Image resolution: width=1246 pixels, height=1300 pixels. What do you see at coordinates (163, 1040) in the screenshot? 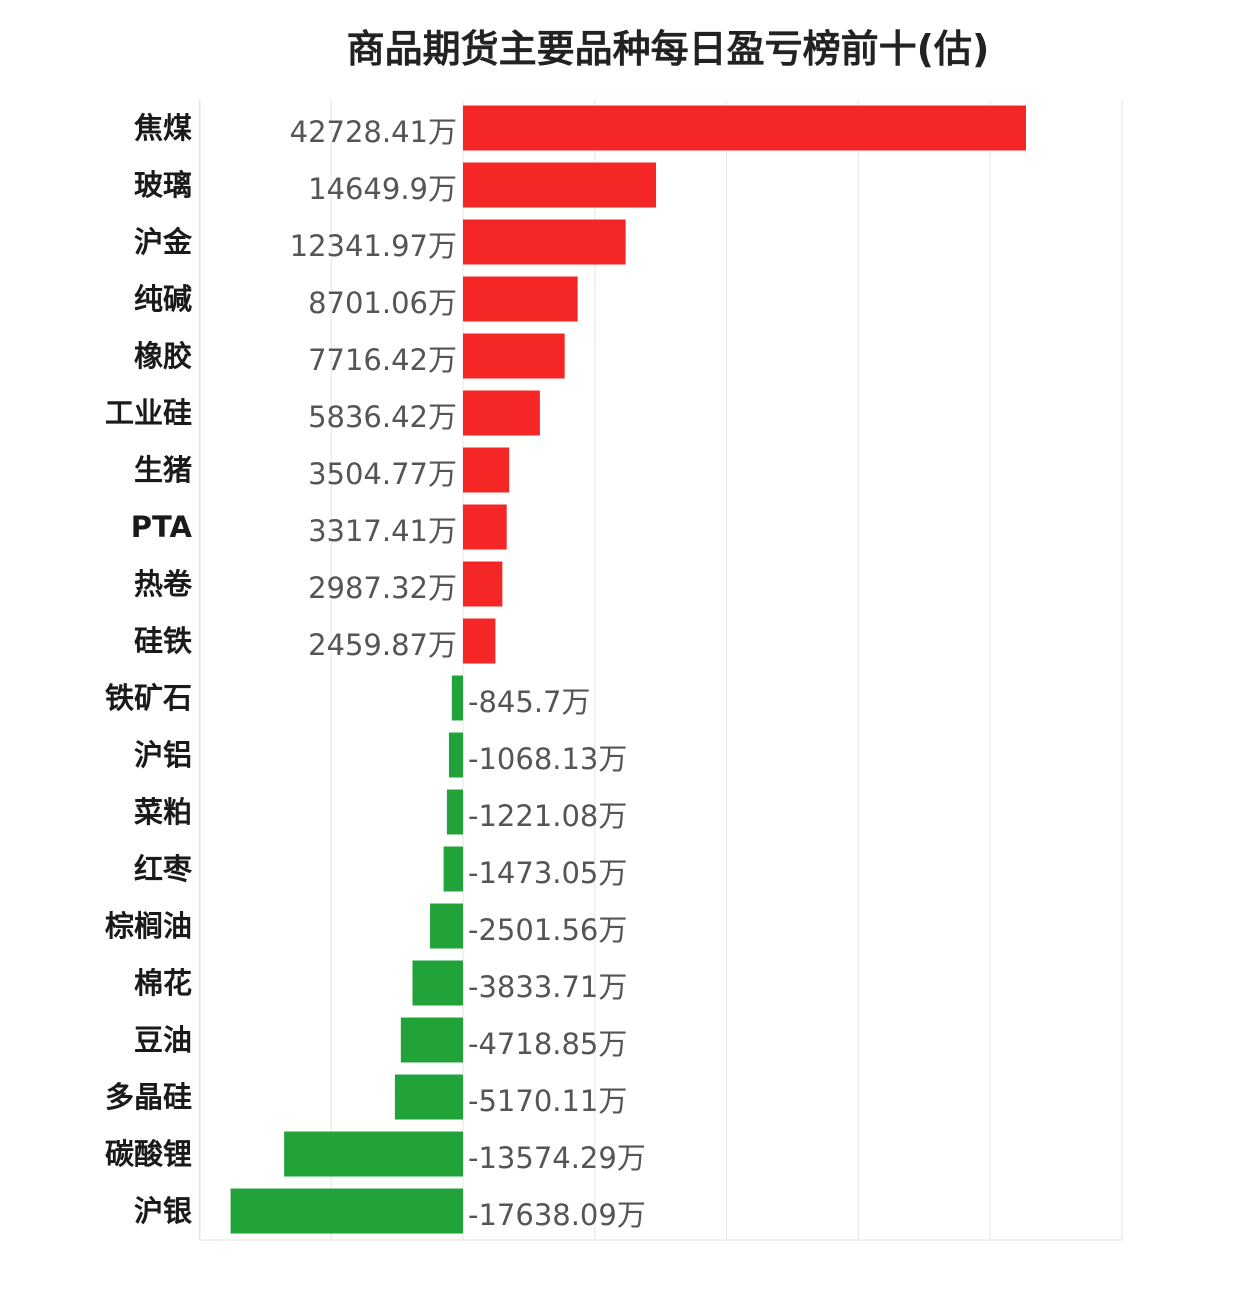
I see `category-label: 豆油` at bounding box center [163, 1040].